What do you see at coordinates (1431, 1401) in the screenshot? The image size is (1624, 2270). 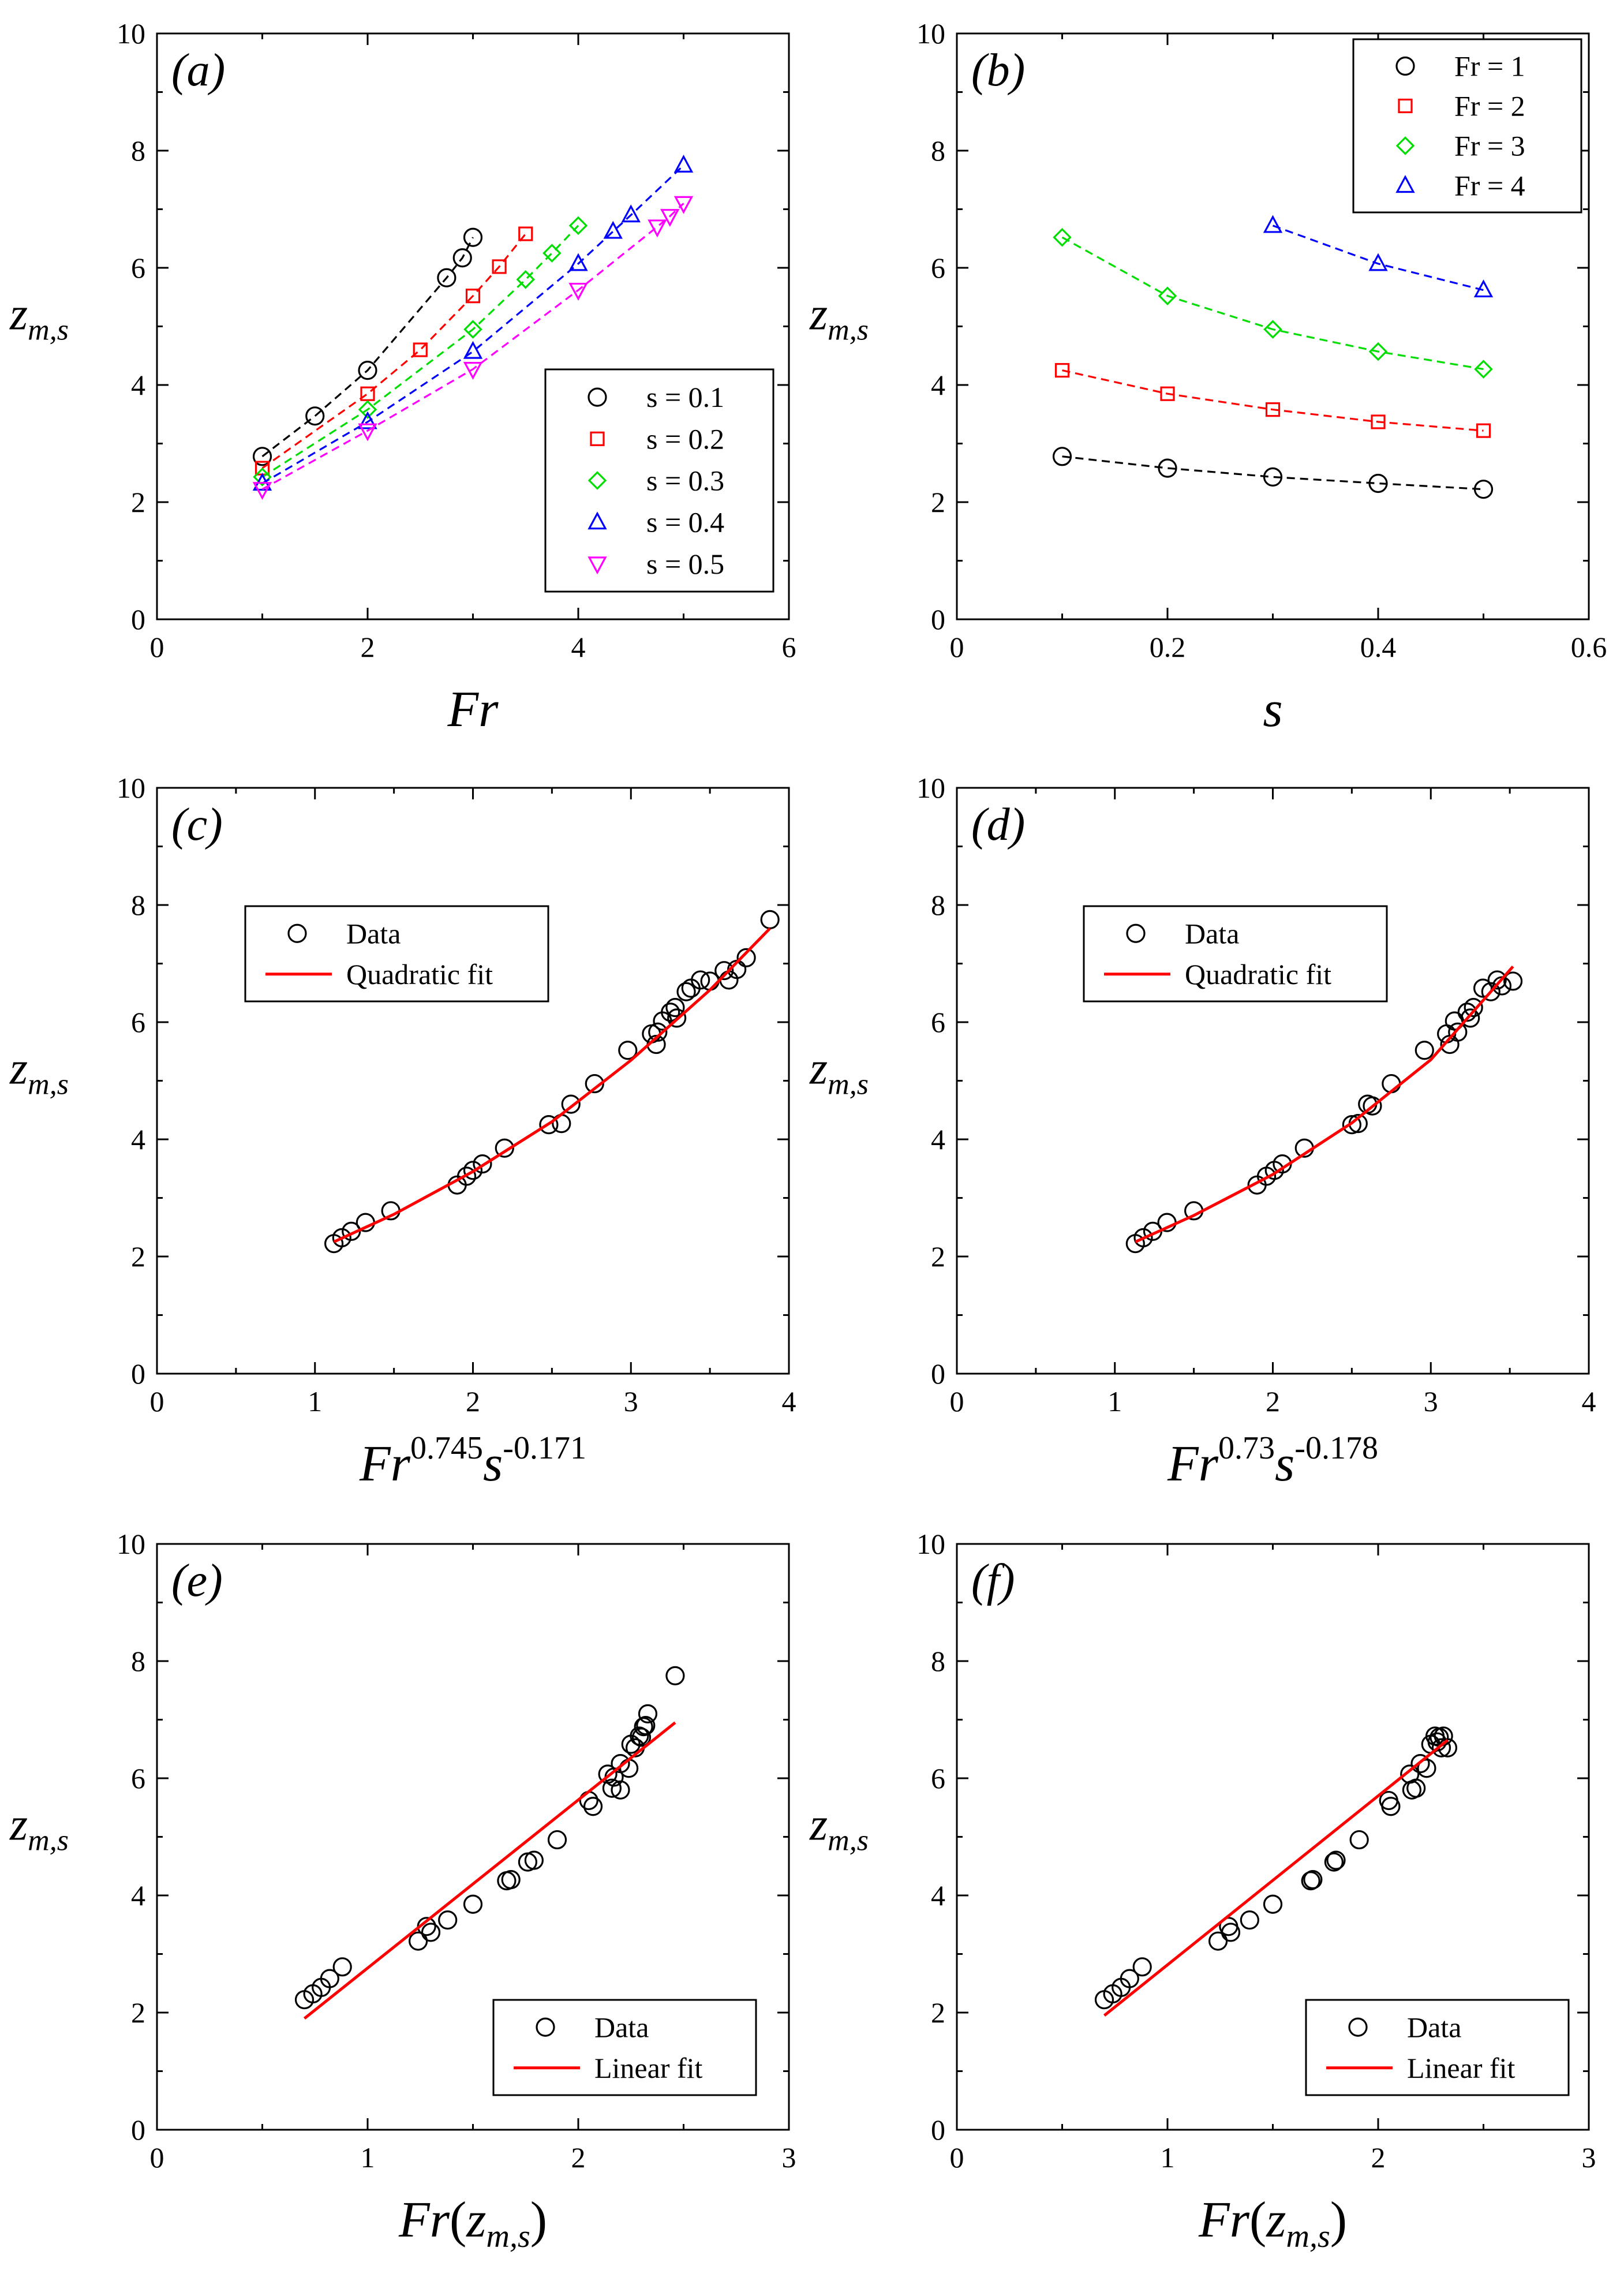 I see `x-tick-label: 3` at bounding box center [1431, 1401].